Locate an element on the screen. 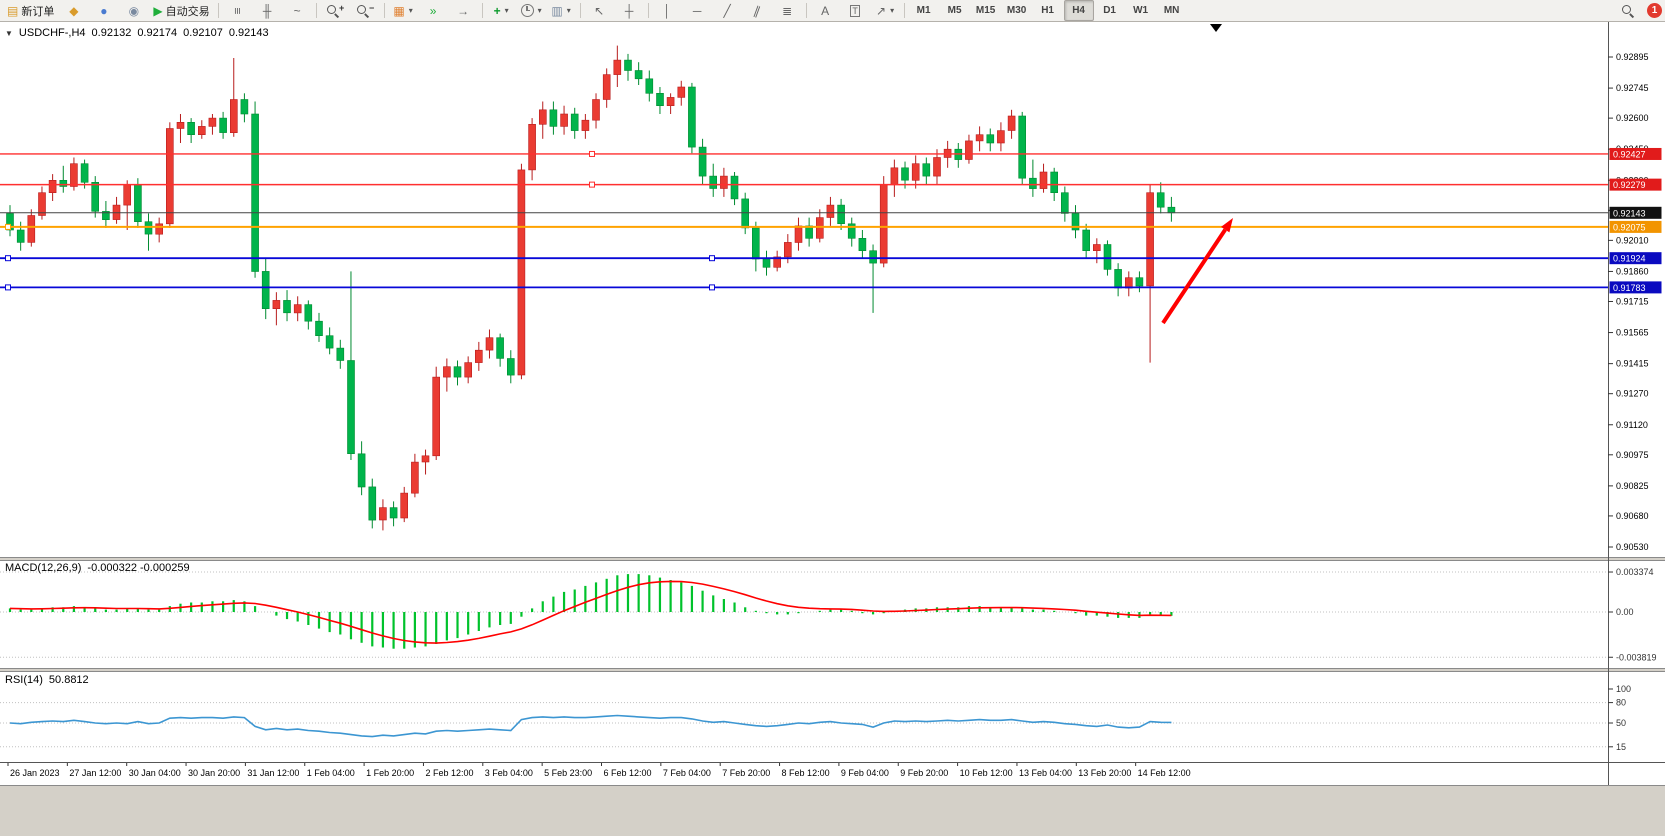 The height and width of the screenshot is (836, 1665). horizontal-line-icon: ─ is located at coordinates (697, 10).